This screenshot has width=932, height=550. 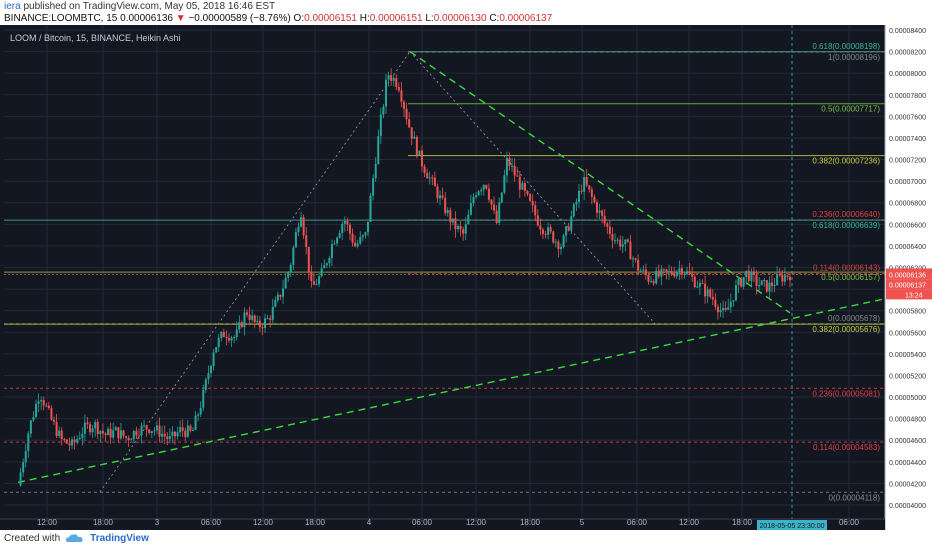 I want to click on last-price: 0.00006136, so click(x=146, y=18).